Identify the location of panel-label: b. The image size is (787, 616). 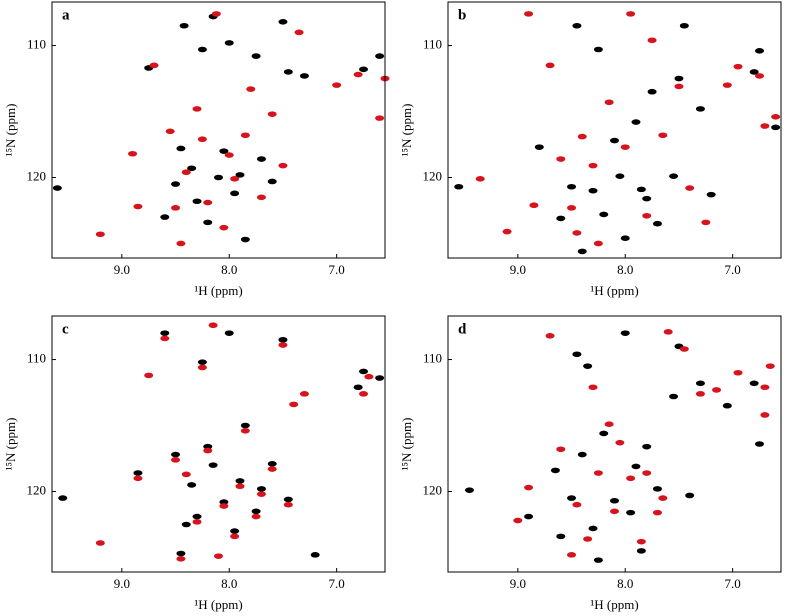
(462, 15).